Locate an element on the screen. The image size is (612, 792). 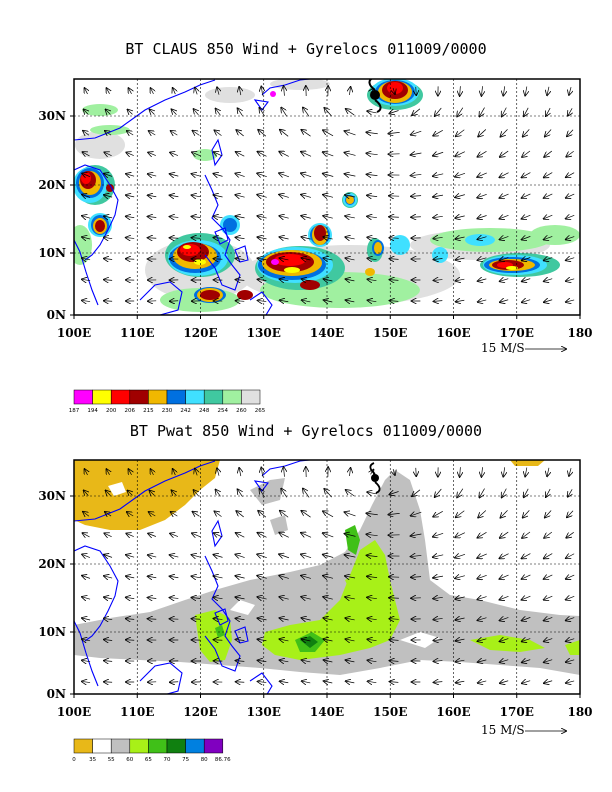
colorbar-label: 0 is located at coordinates (74, 760).